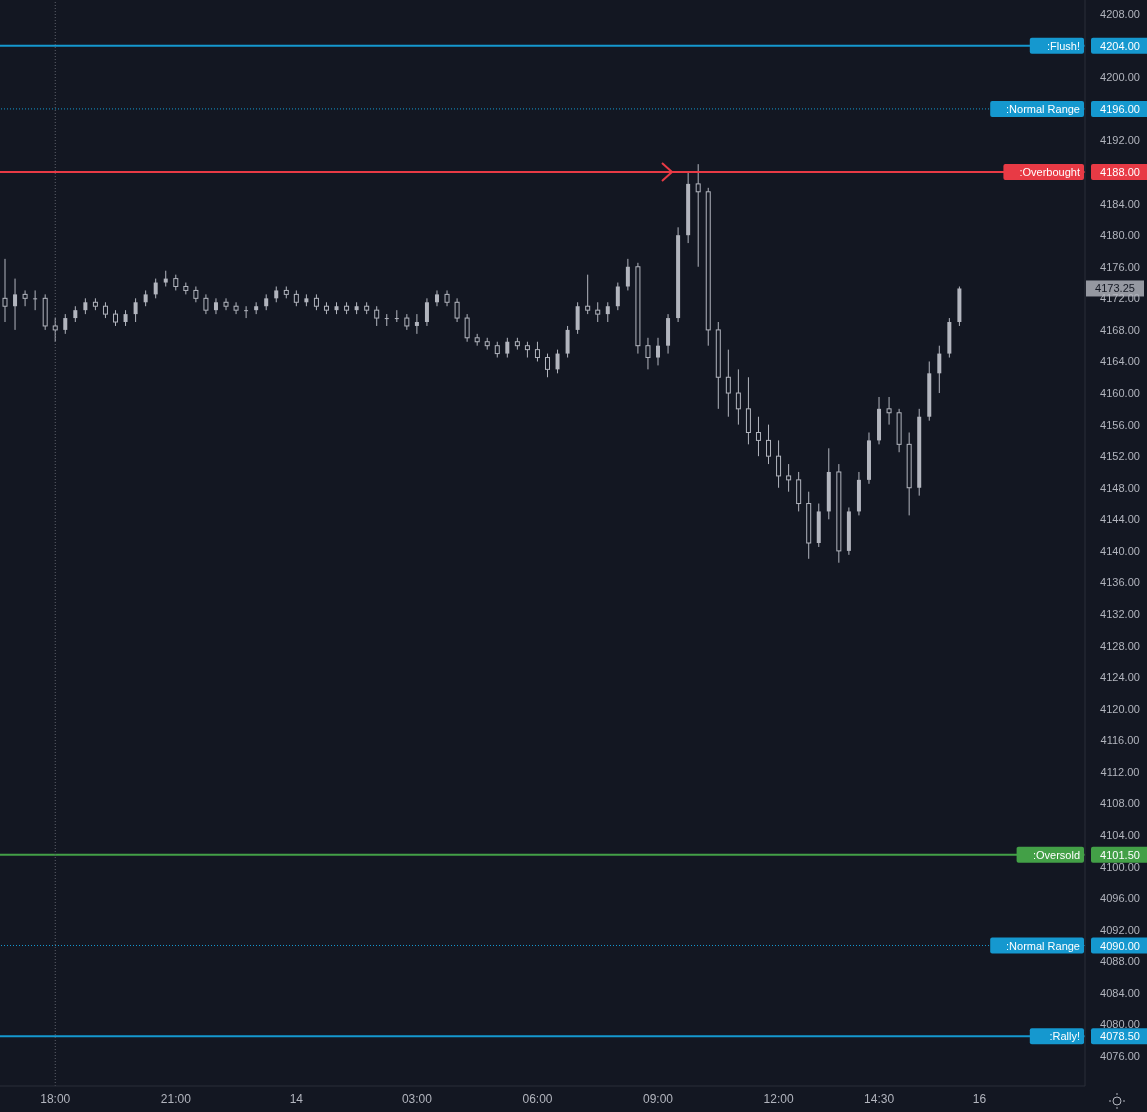 The image size is (1147, 1112). I want to click on y-tick-label: 4090.00, so click(1120, 945).